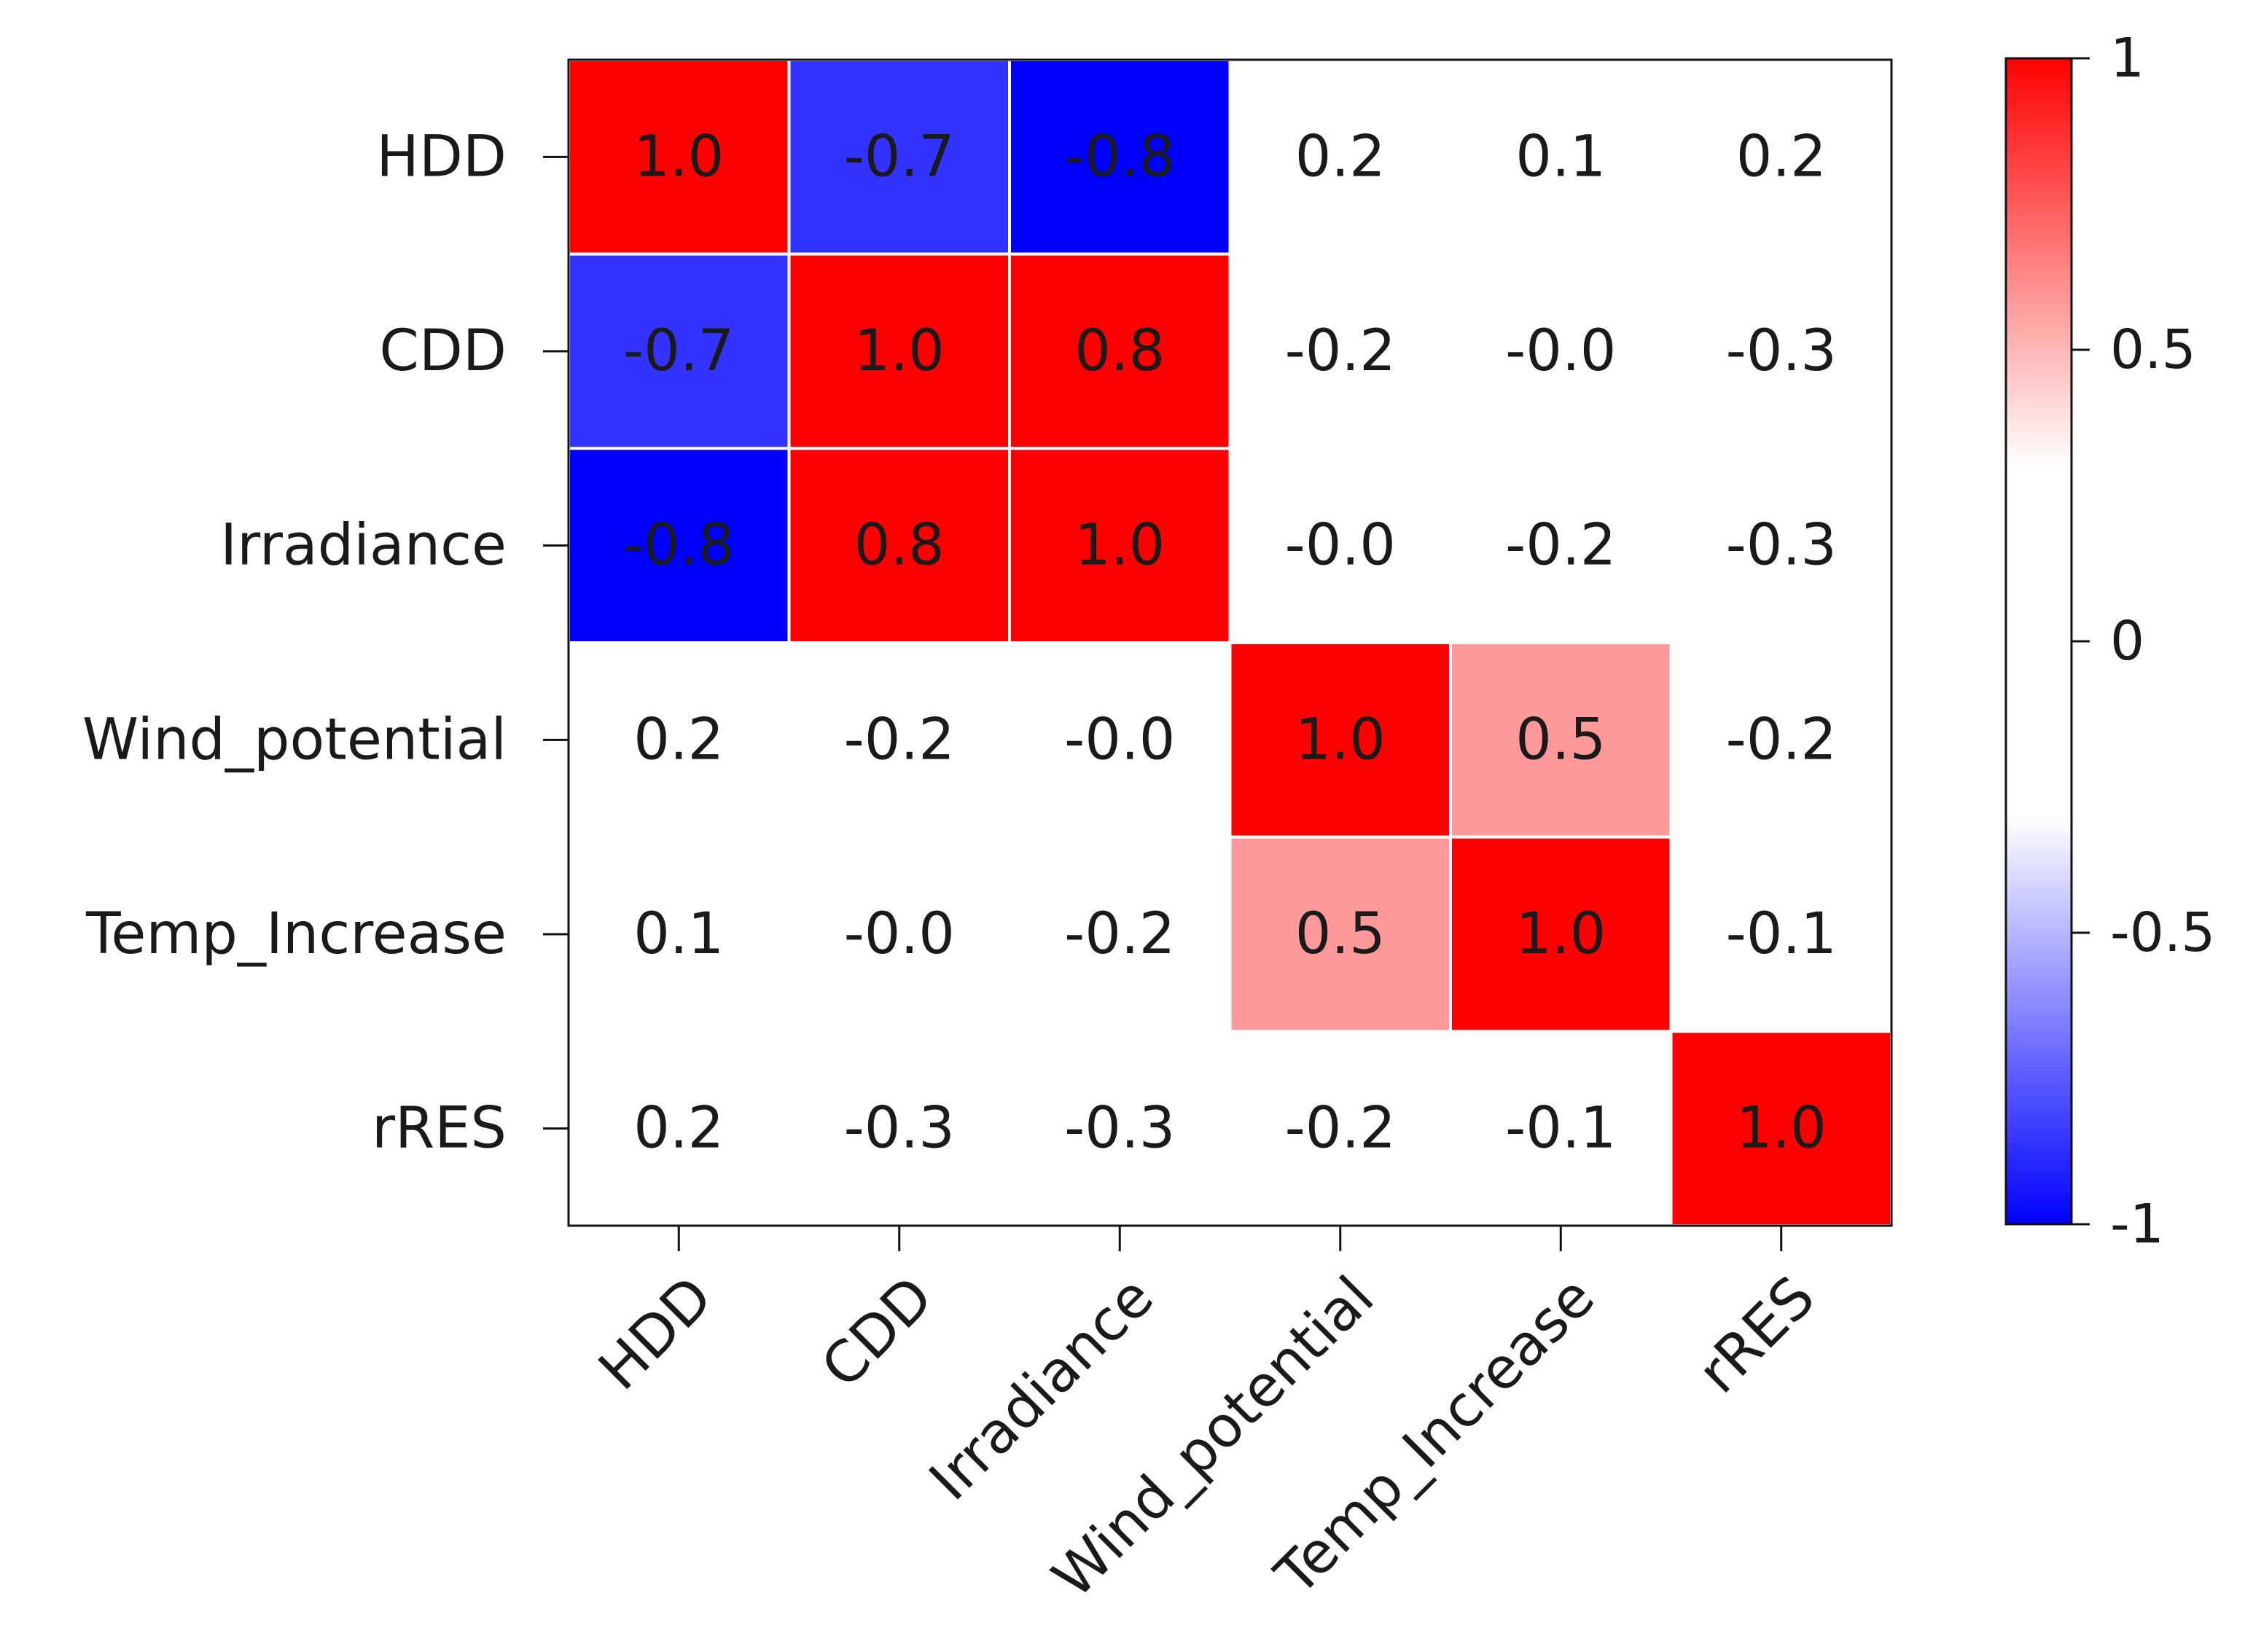 Image resolution: width=2245 pixels, height=1652 pixels. I want to click on cell-irradiance-temp-increase, so click(1561, 546).